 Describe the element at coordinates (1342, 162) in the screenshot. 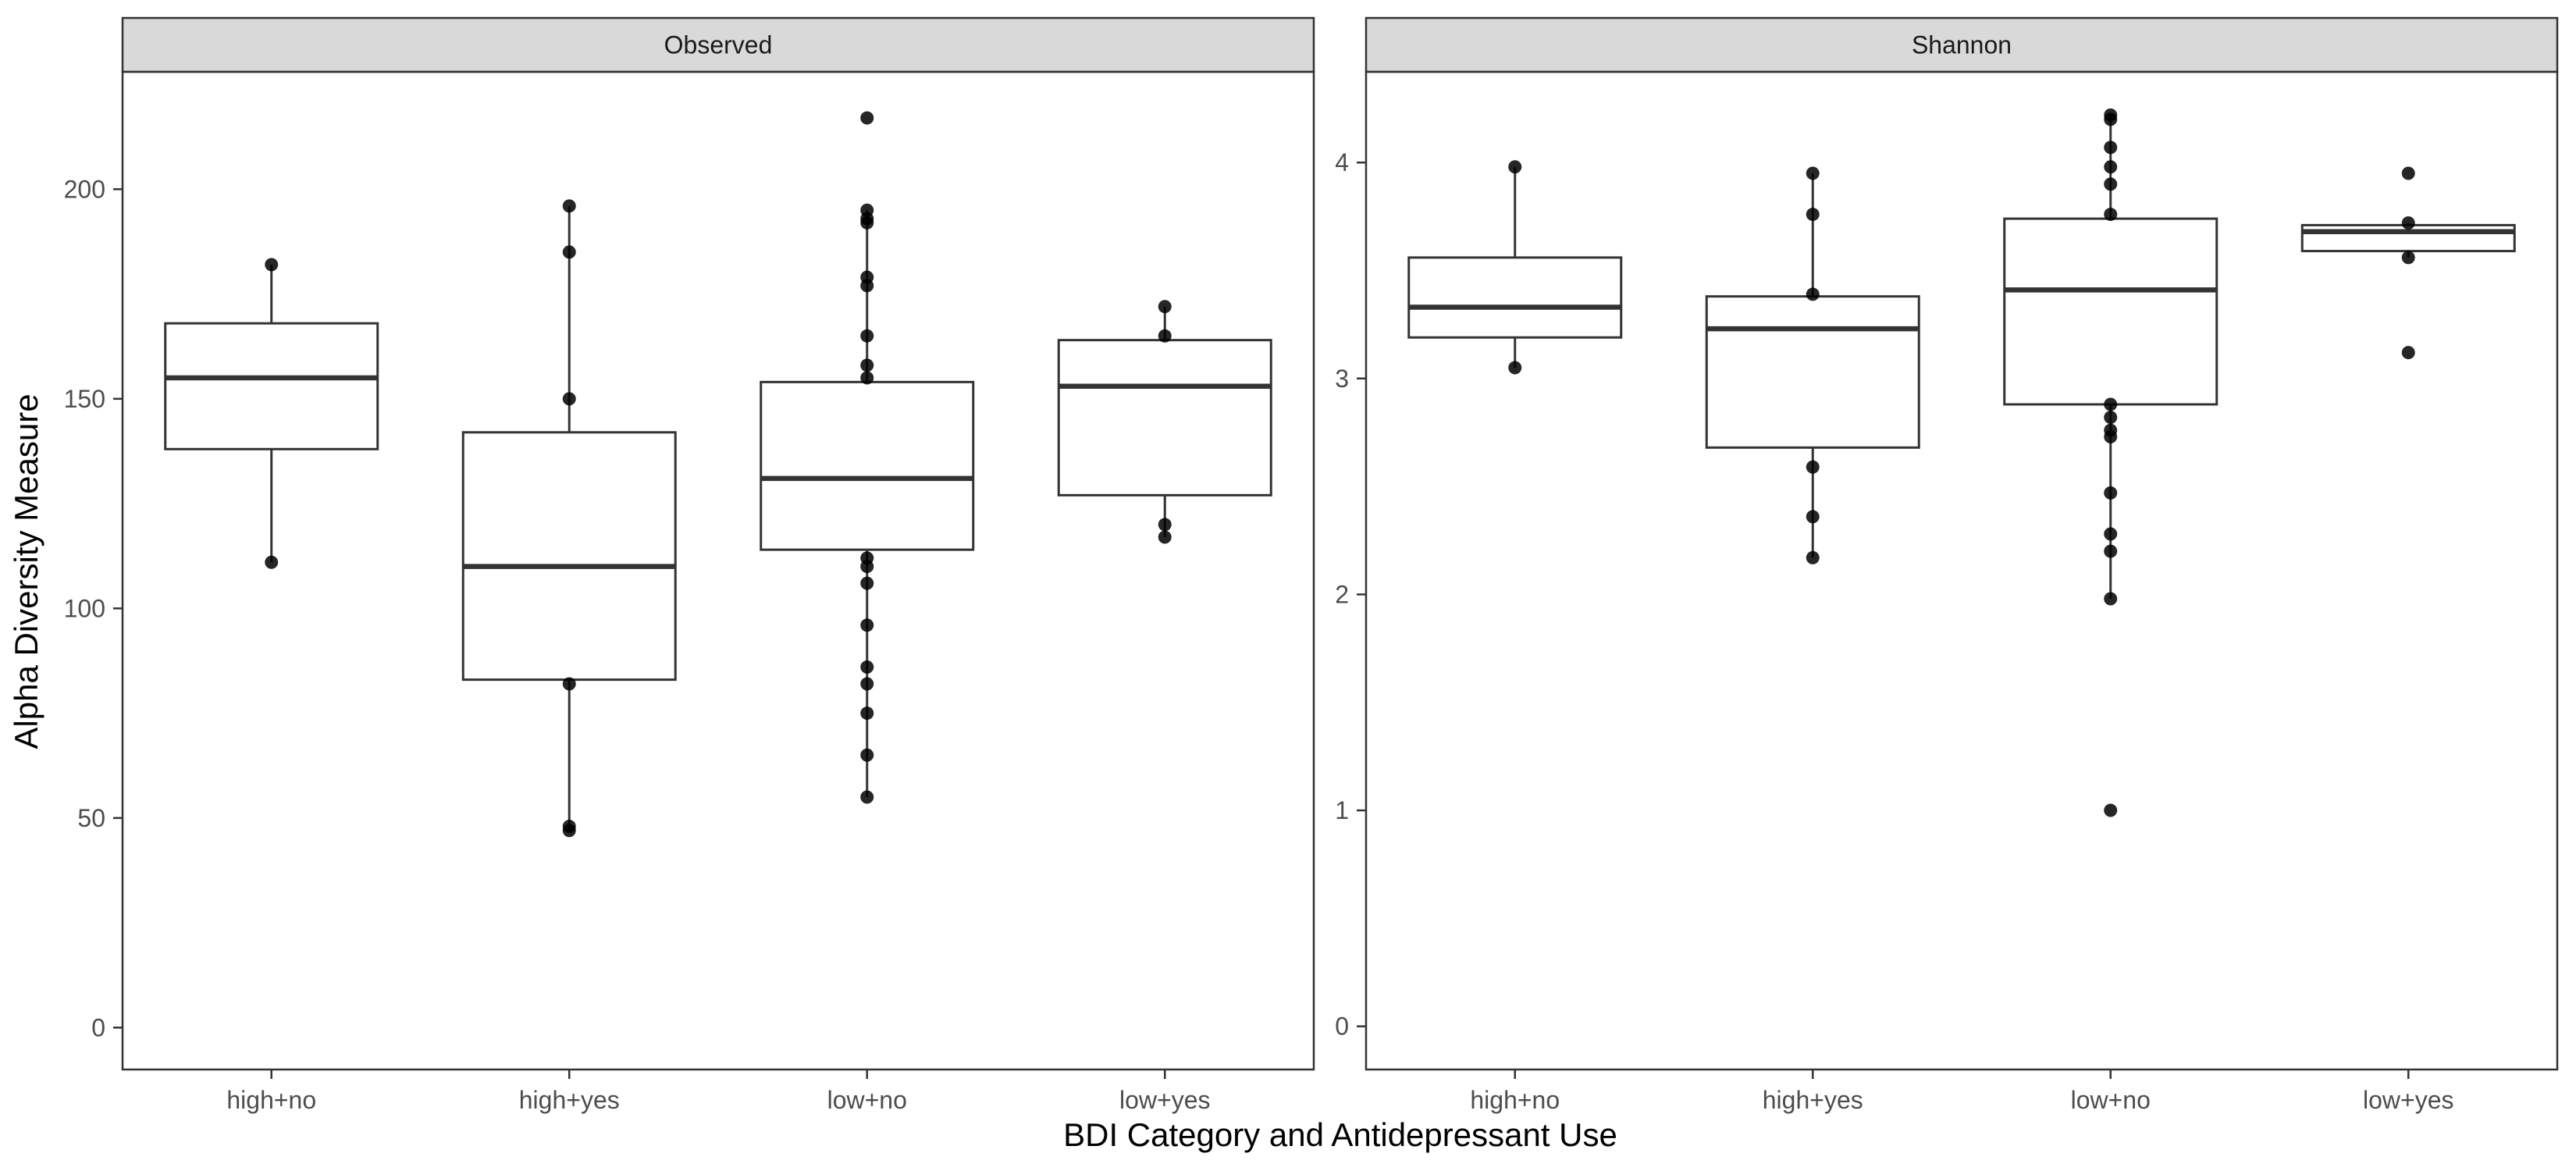

I see `y-tick-label: 4` at that location.